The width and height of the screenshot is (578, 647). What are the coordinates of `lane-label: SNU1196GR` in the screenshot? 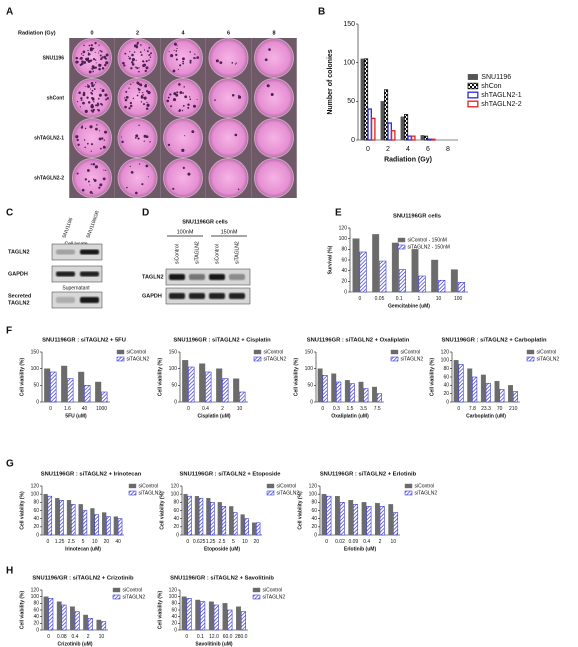 It's located at (93, 224).